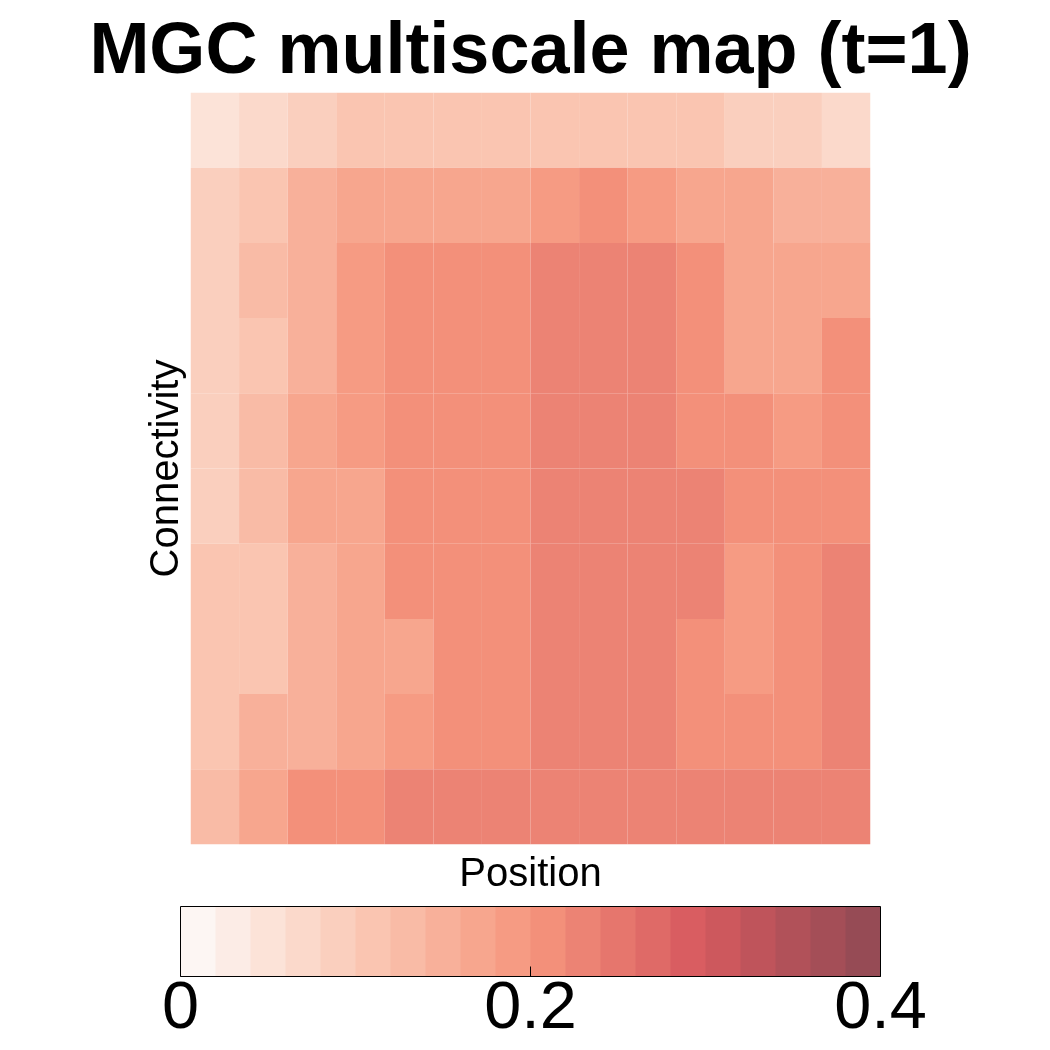  Describe the element at coordinates (163, 468) in the screenshot. I see `y-axis-title: Connectivity` at that location.